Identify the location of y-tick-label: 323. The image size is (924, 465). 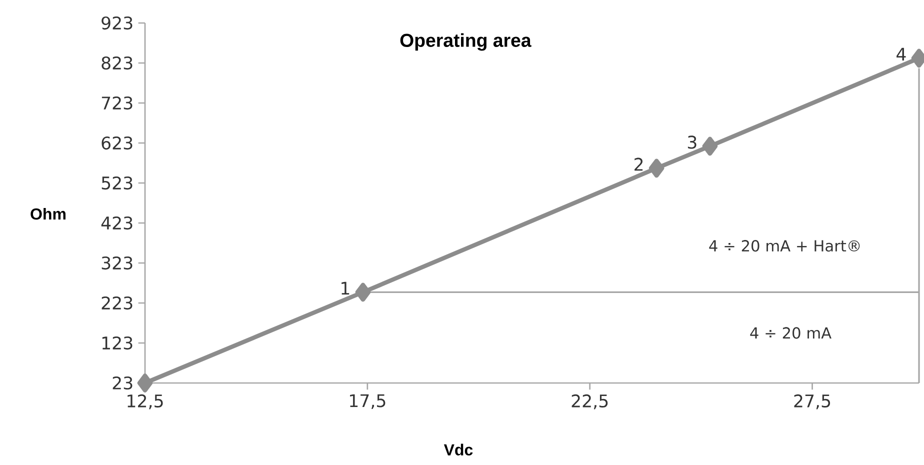
(117, 263).